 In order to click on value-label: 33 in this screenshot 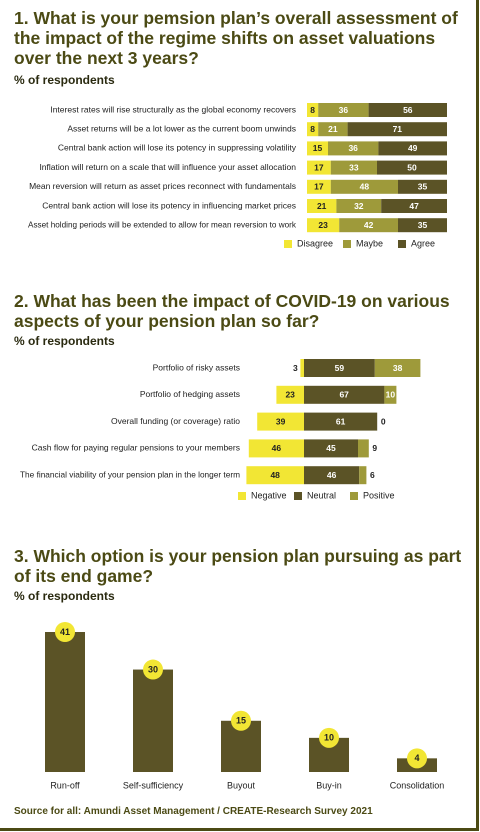, I will do `click(354, 167)`.